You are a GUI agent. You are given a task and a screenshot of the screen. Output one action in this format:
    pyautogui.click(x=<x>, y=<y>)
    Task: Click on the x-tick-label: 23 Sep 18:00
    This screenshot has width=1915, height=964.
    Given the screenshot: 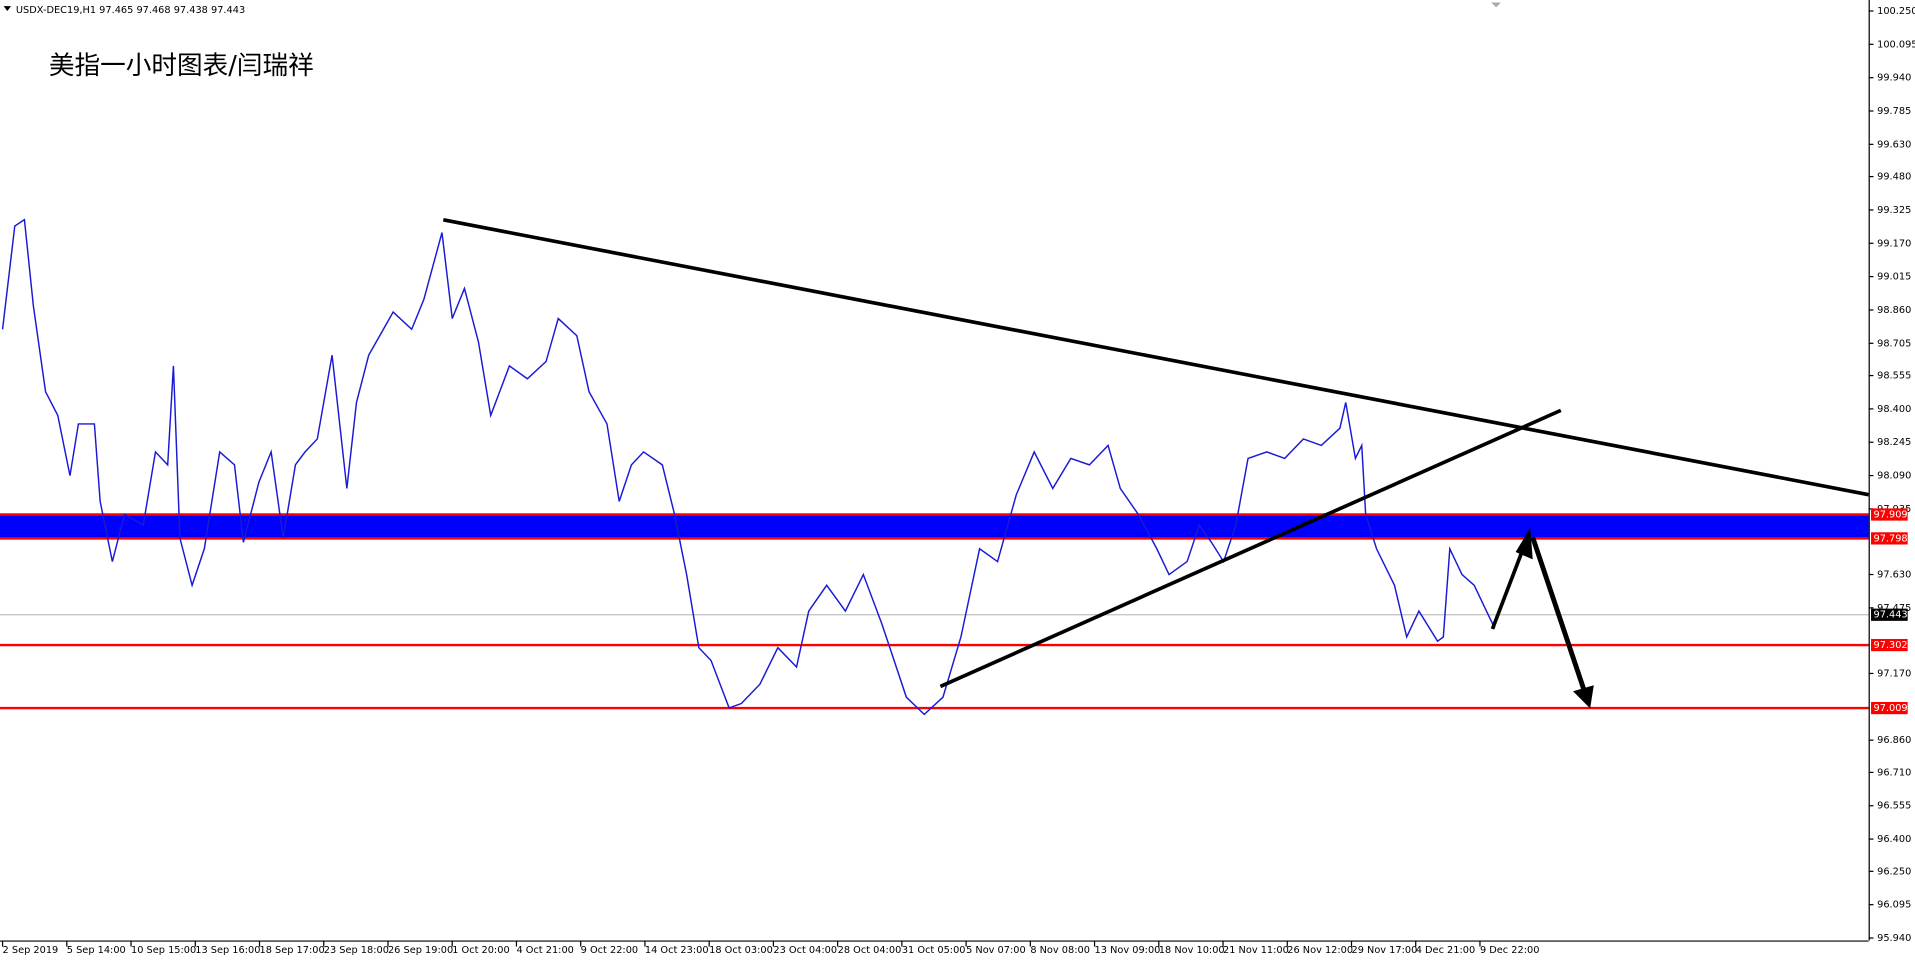 What is the action you would take?
    pyautogui.click(x=356, y=950)
    